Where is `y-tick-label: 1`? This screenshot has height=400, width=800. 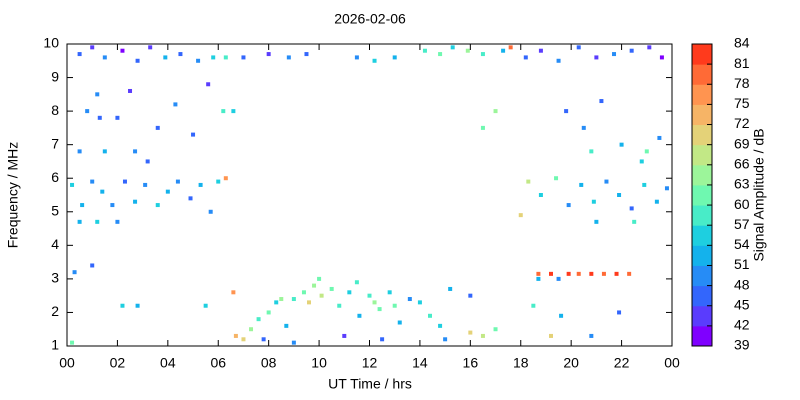 y-tick-label: 1 is located at coordinates (55, 345).